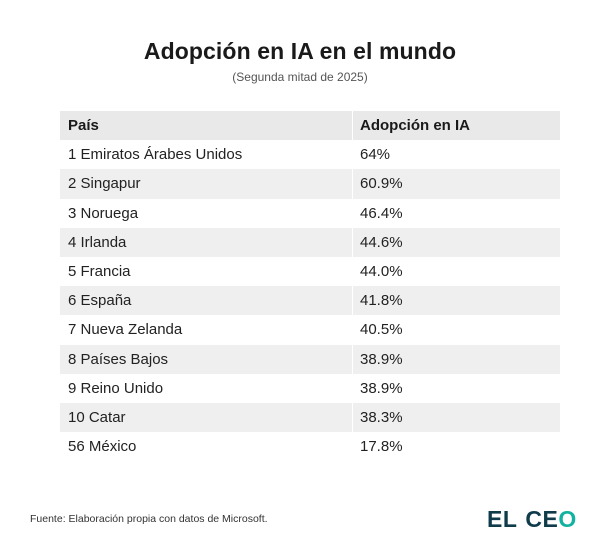 The height and width of the screenshot is (550, 600). I want to click on logo-letter-o: O, so click(567, 519).